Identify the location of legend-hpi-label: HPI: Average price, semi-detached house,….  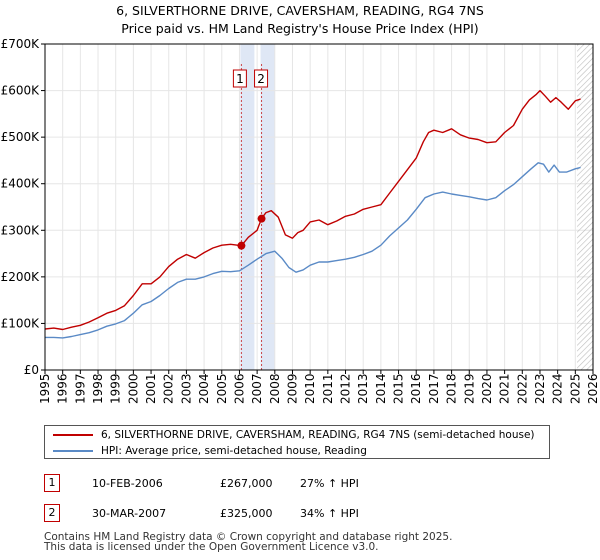
(234, 451).